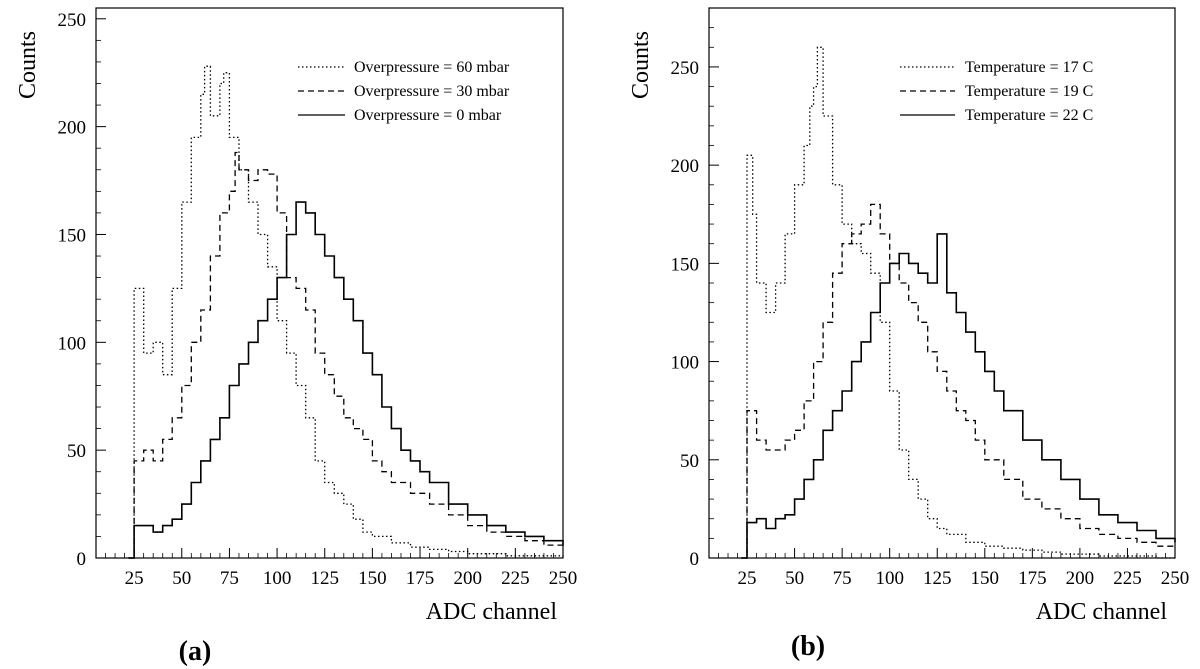 The image size is (1200, 669). What do you see at coordinates (428, 115) in the screenshot?
I see `legend-label: Overpressure = 0 mbar` at bounding box center [428, 115].